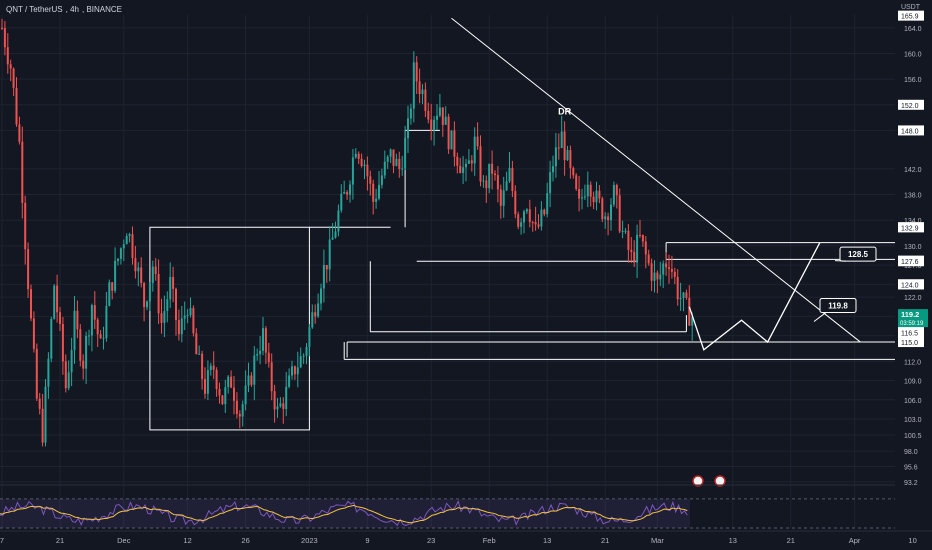 This screenshot has width=932, height=550. Describe the element at coordinates (74, 9) in the screenshot. I see `interval-label: 4h` at that location.